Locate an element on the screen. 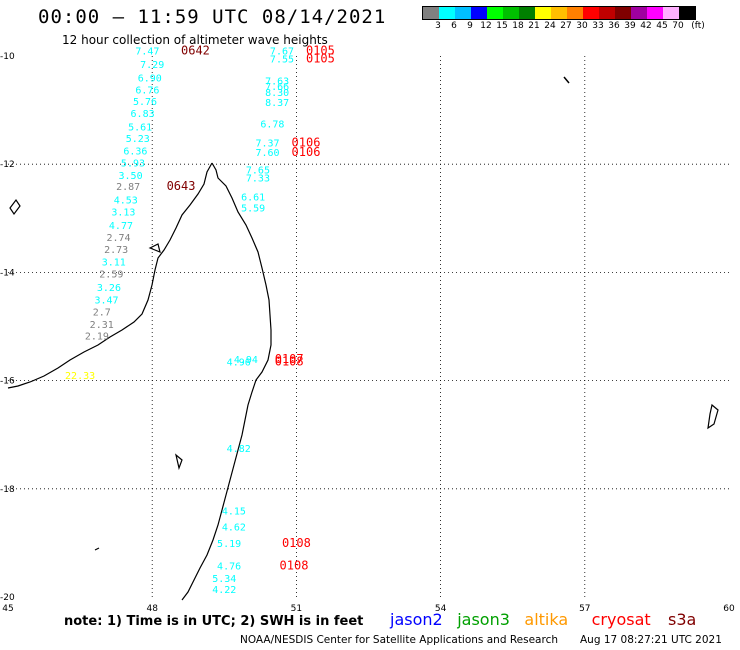 The width and height of the screenshot is (740, 650). latitude-label: -16 is located at coordinates (7, 382).